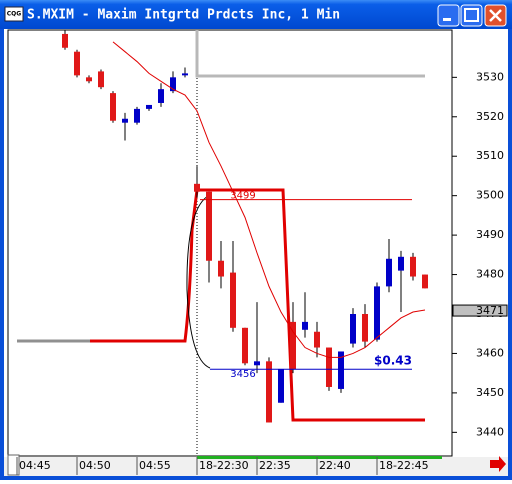  What do you see at coordinates (490, 76) in the screenshot?
I see `y-tick-label: 3530` at bounding box center [490, 76].